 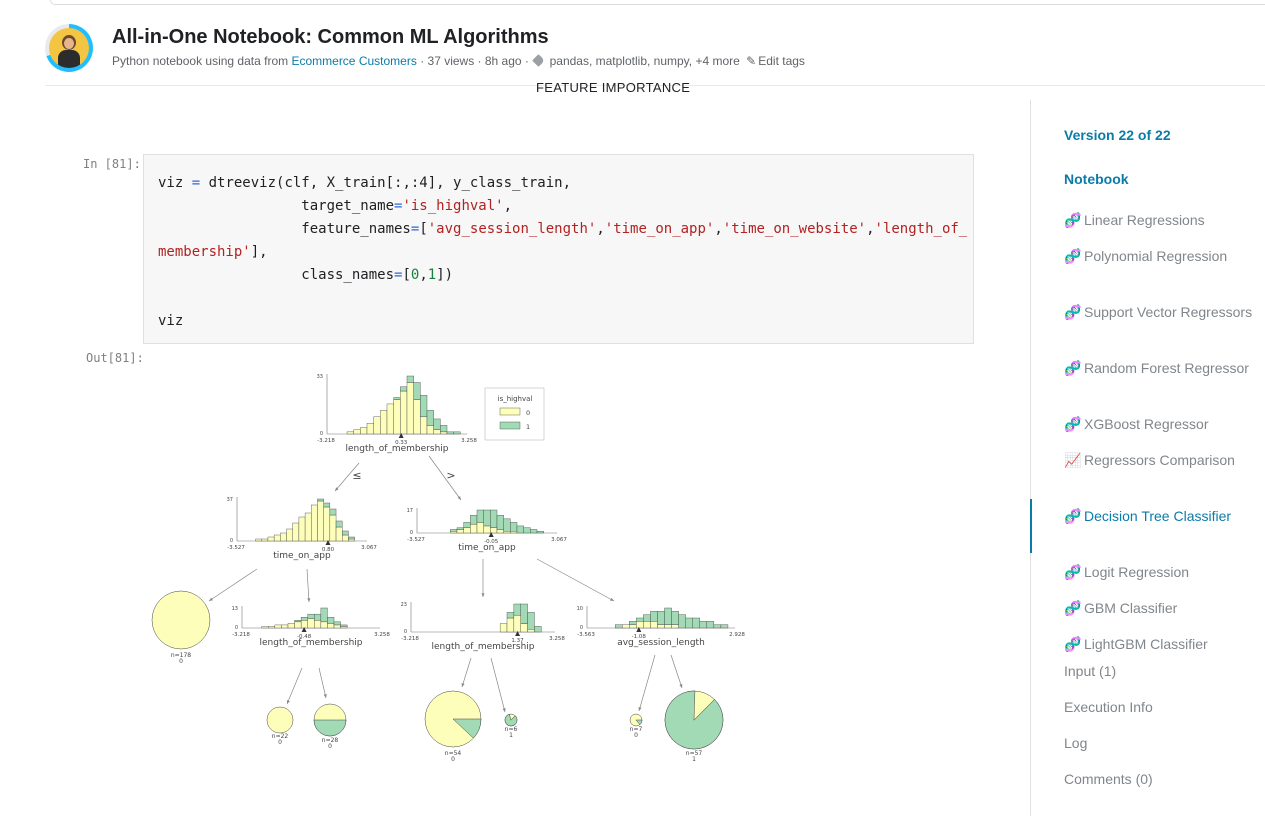 What do you see at coordinates (1096, 179) in the screenshot?
I see `notebook-link: Notebook` at bounding box center [1096, 179].